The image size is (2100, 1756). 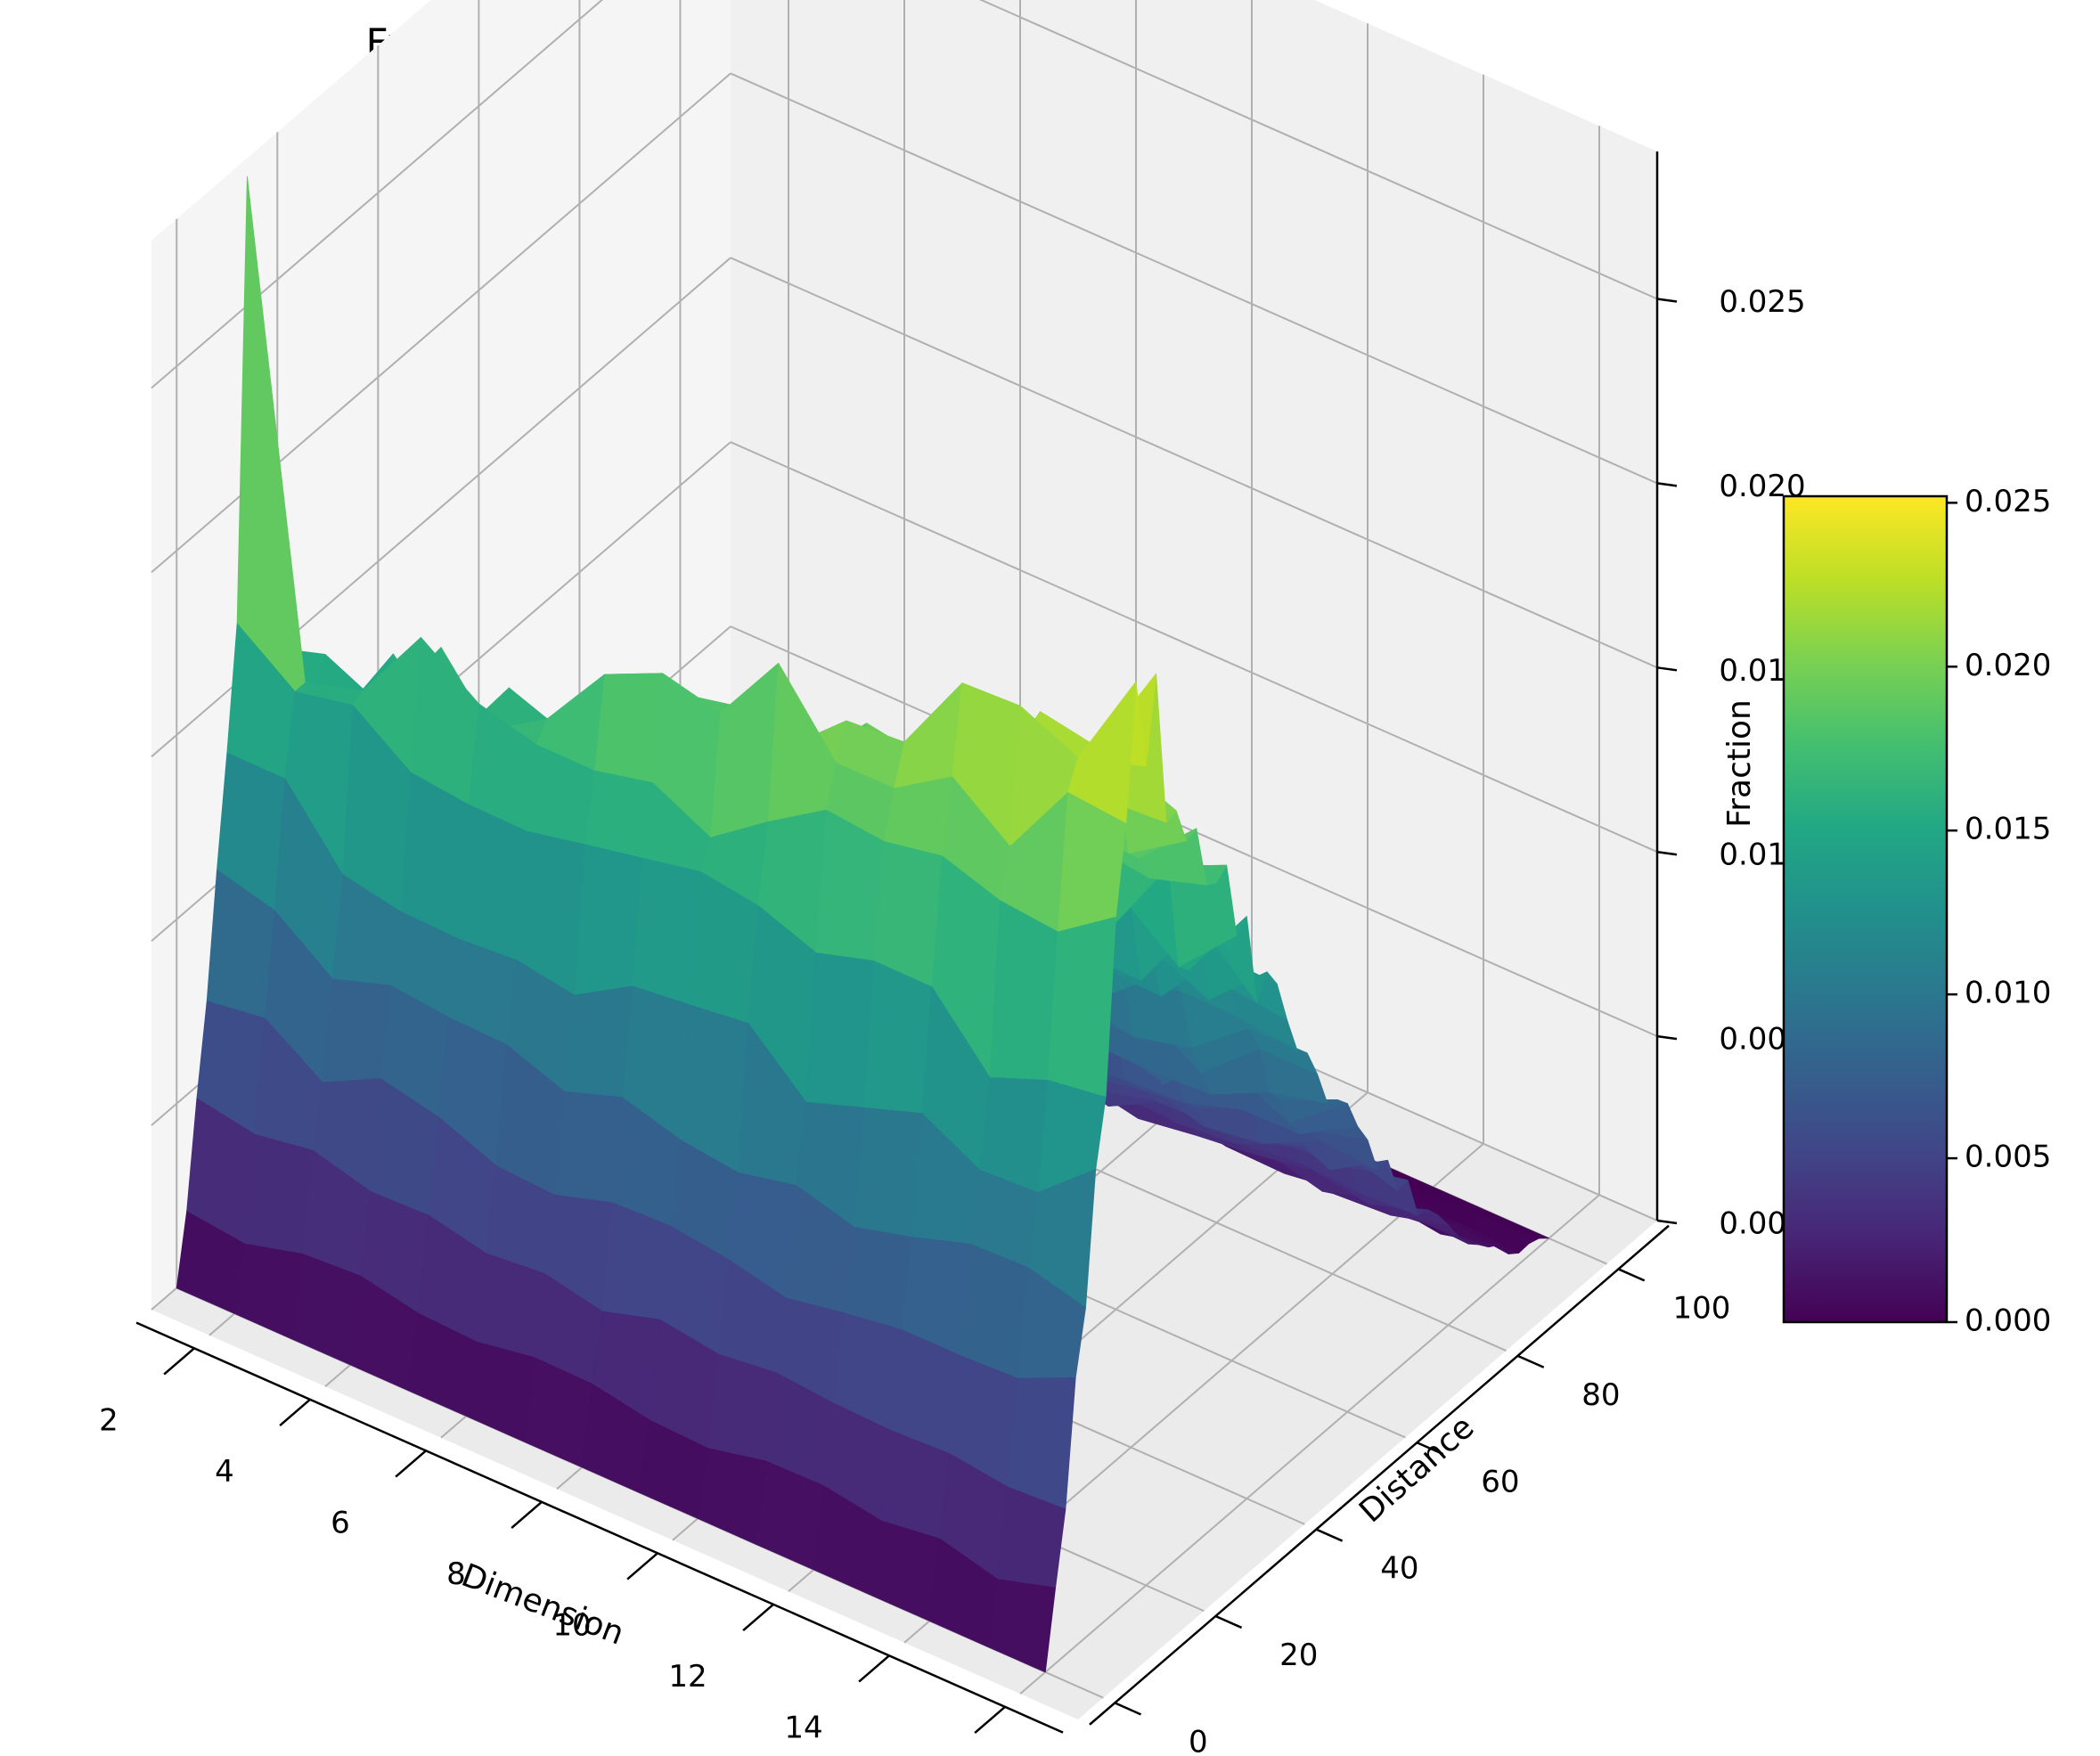 What do you see at coordinates (1601, 1395) in the screenshot?
I see `y-tick-label: 80` at bounding box center [1601, 1395].